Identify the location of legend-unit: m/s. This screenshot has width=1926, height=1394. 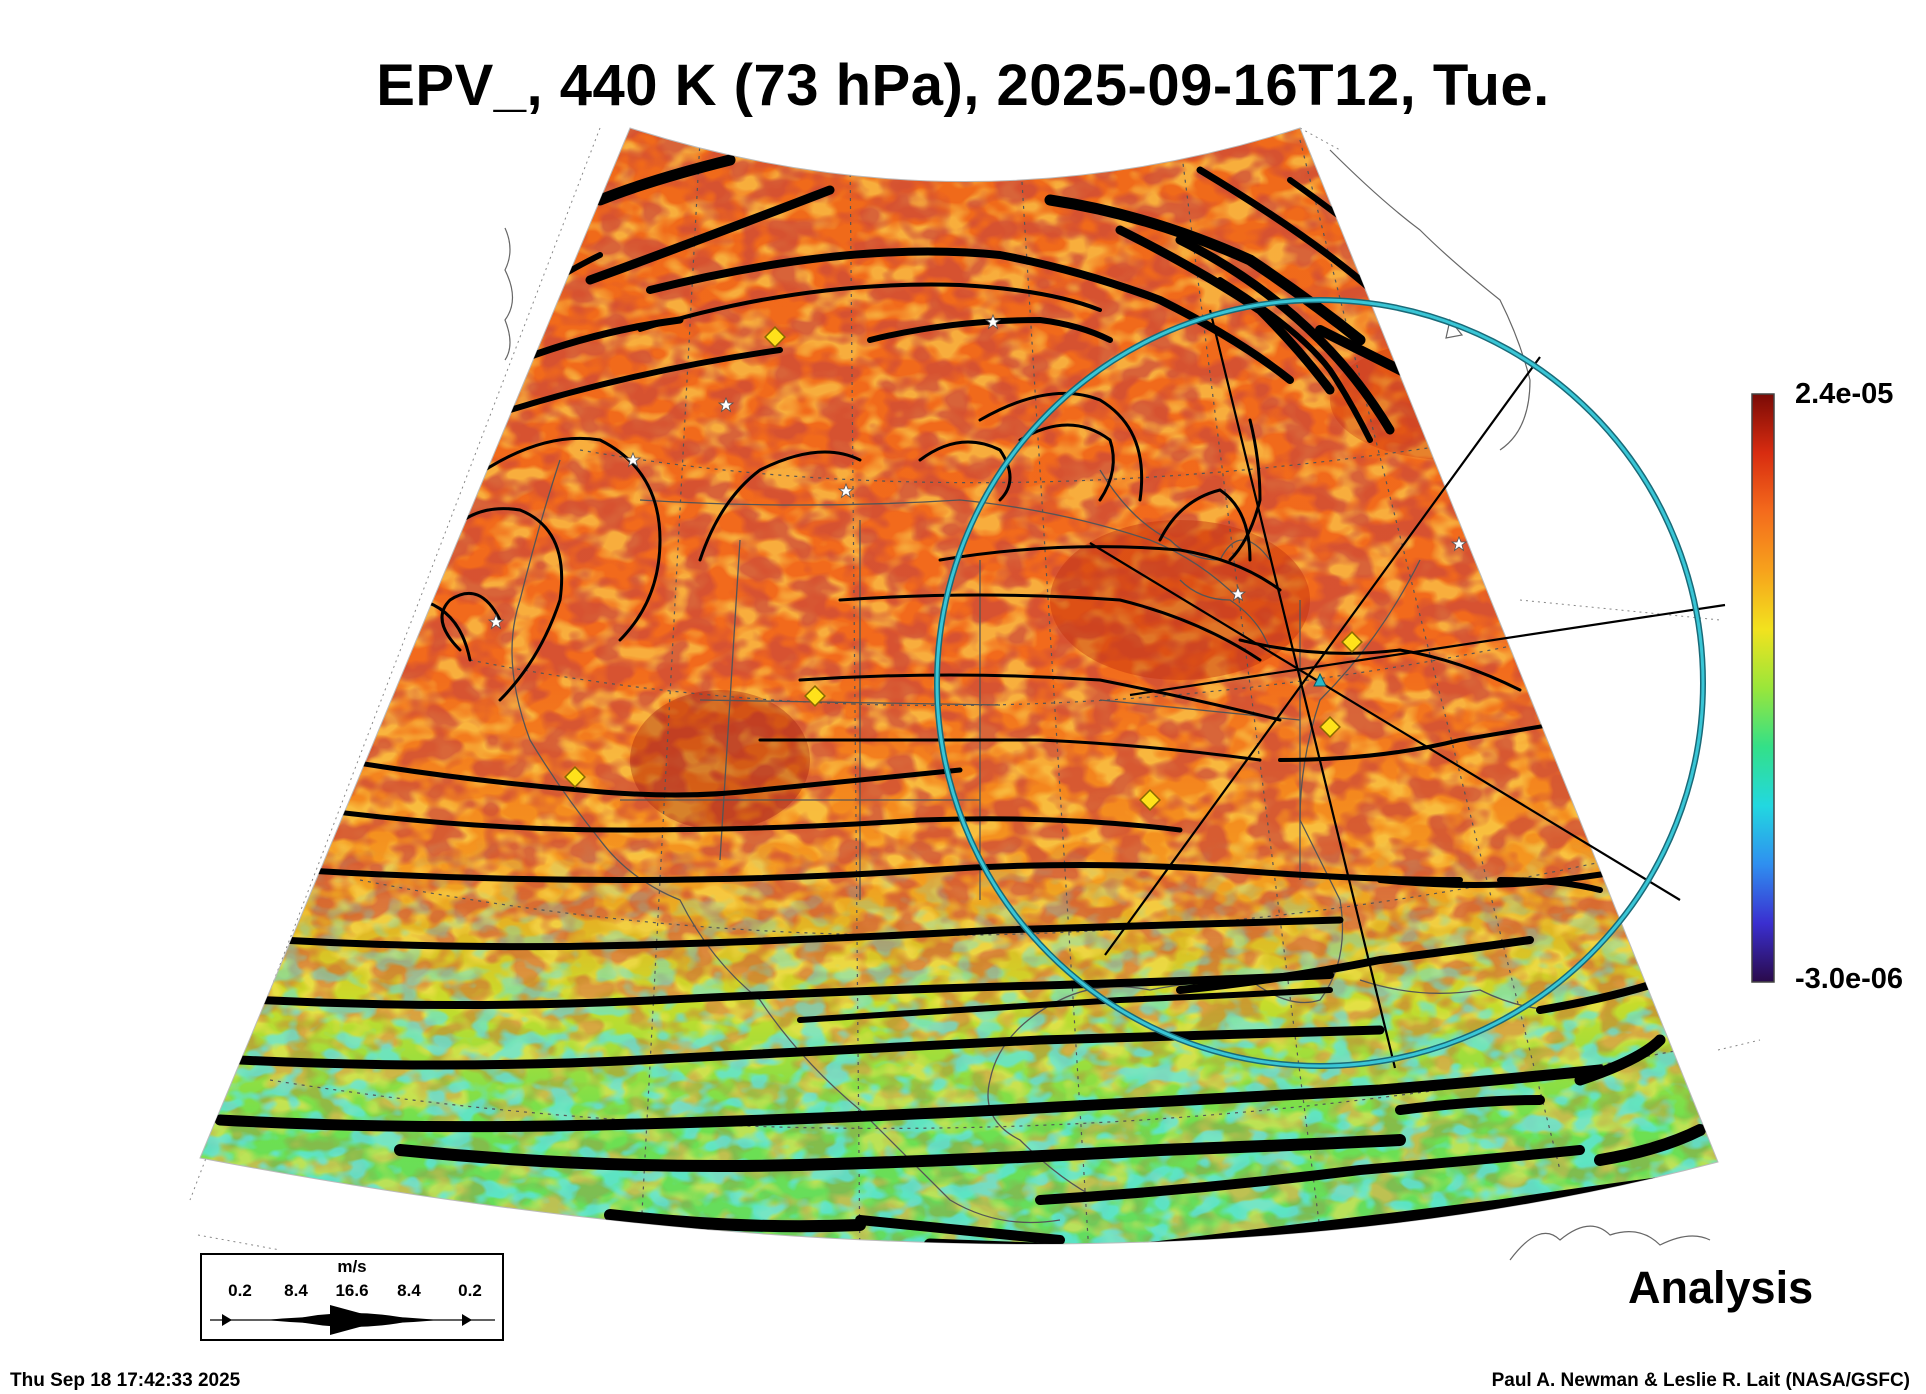
(351, 1266).